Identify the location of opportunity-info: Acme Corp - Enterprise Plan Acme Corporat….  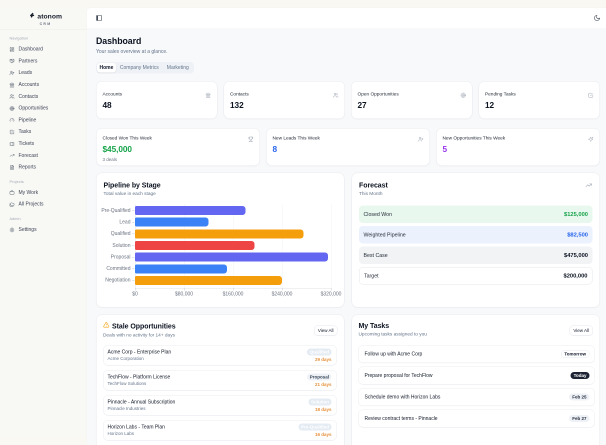
(140, 356).